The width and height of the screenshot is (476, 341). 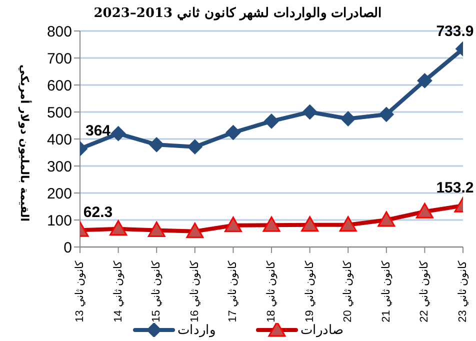 I want to click on y-tick-label: 100, so click(x=59, y=221).